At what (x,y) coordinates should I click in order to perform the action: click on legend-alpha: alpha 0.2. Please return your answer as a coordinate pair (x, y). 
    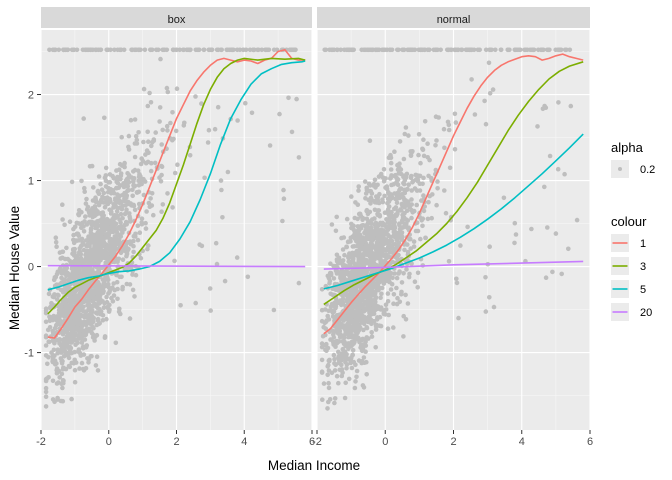
    Looking at the image, I should click on (633, 159).